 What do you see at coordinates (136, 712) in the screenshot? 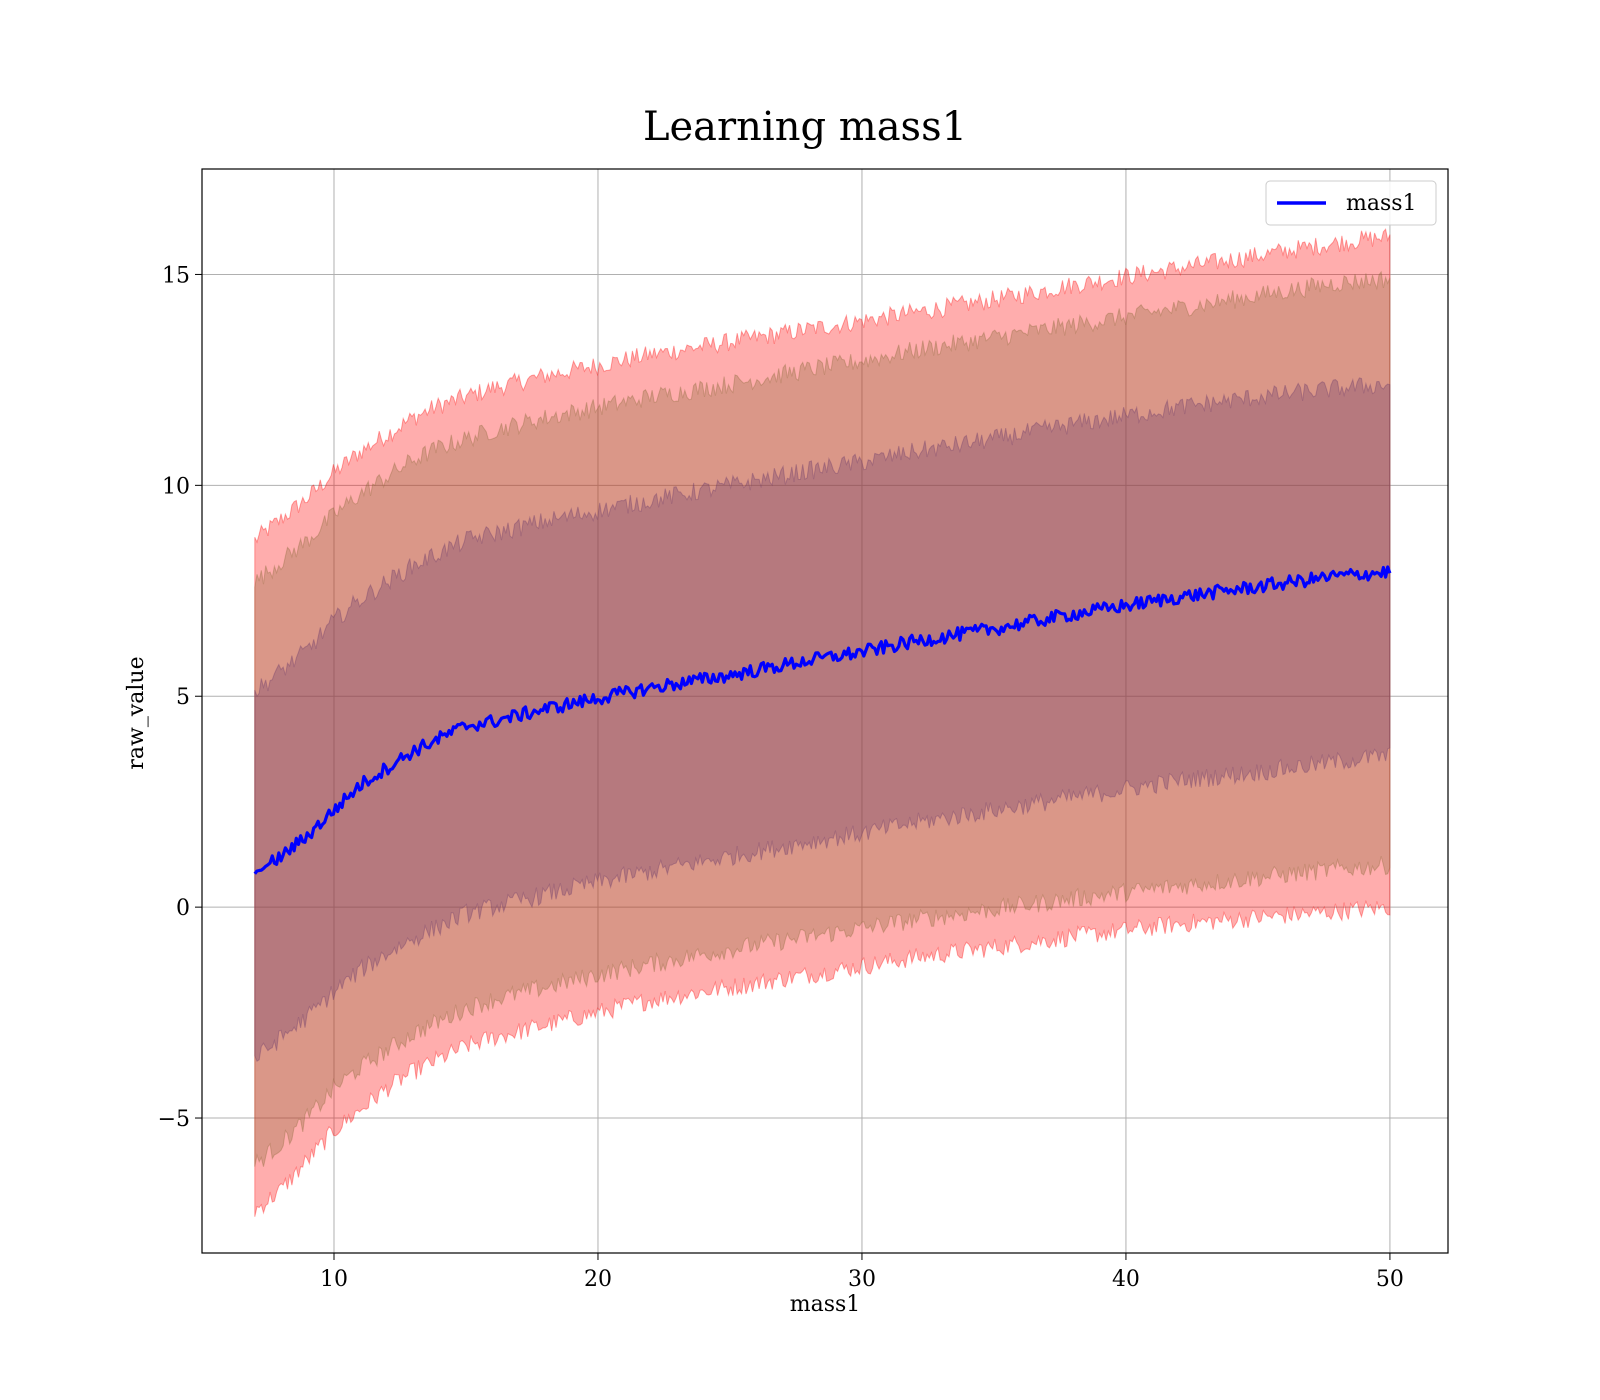
I see `y-axis-label: raw_value` at bounding box center [136, 712].